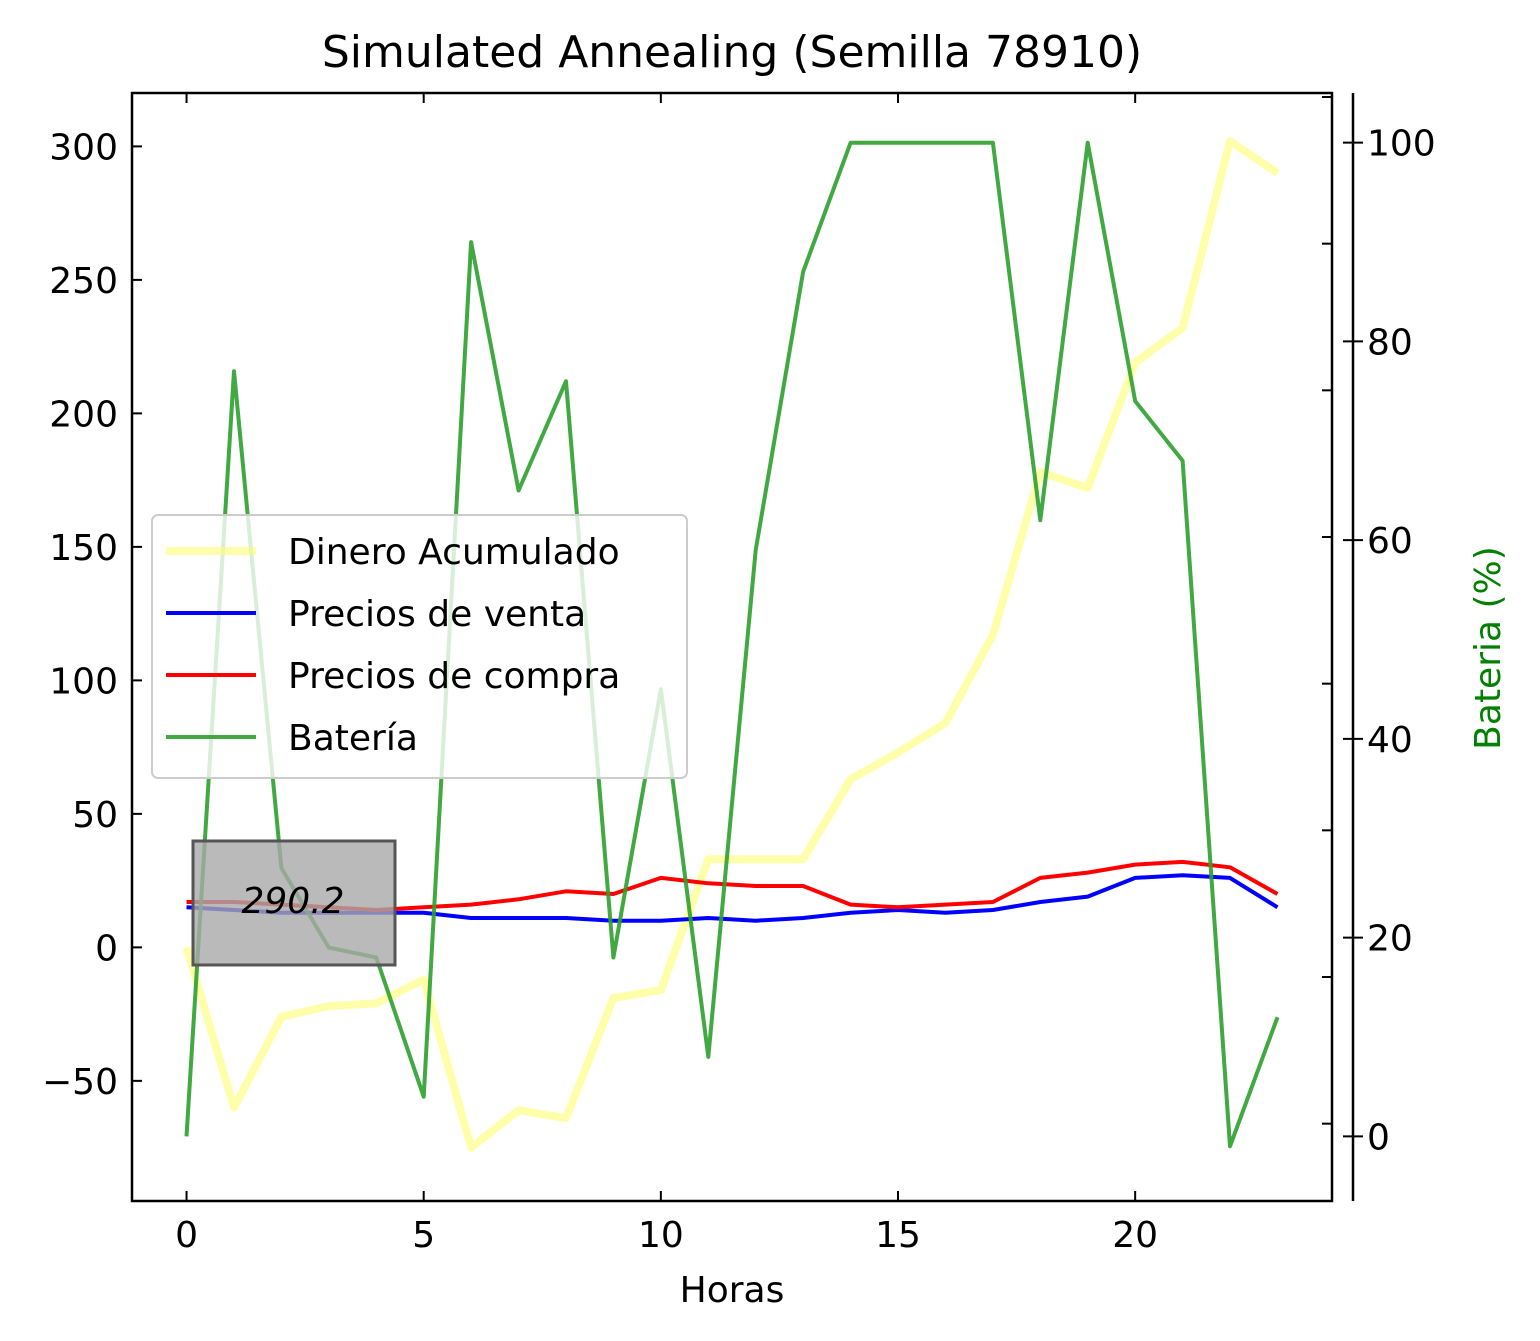 Image resolution: width=1540 pixels, height=1341 pixels. What do you see at coordinates (1135, 1235) in the screenshot?
I see `x-tick-label: 20` at bounding box center [1135, 1235].